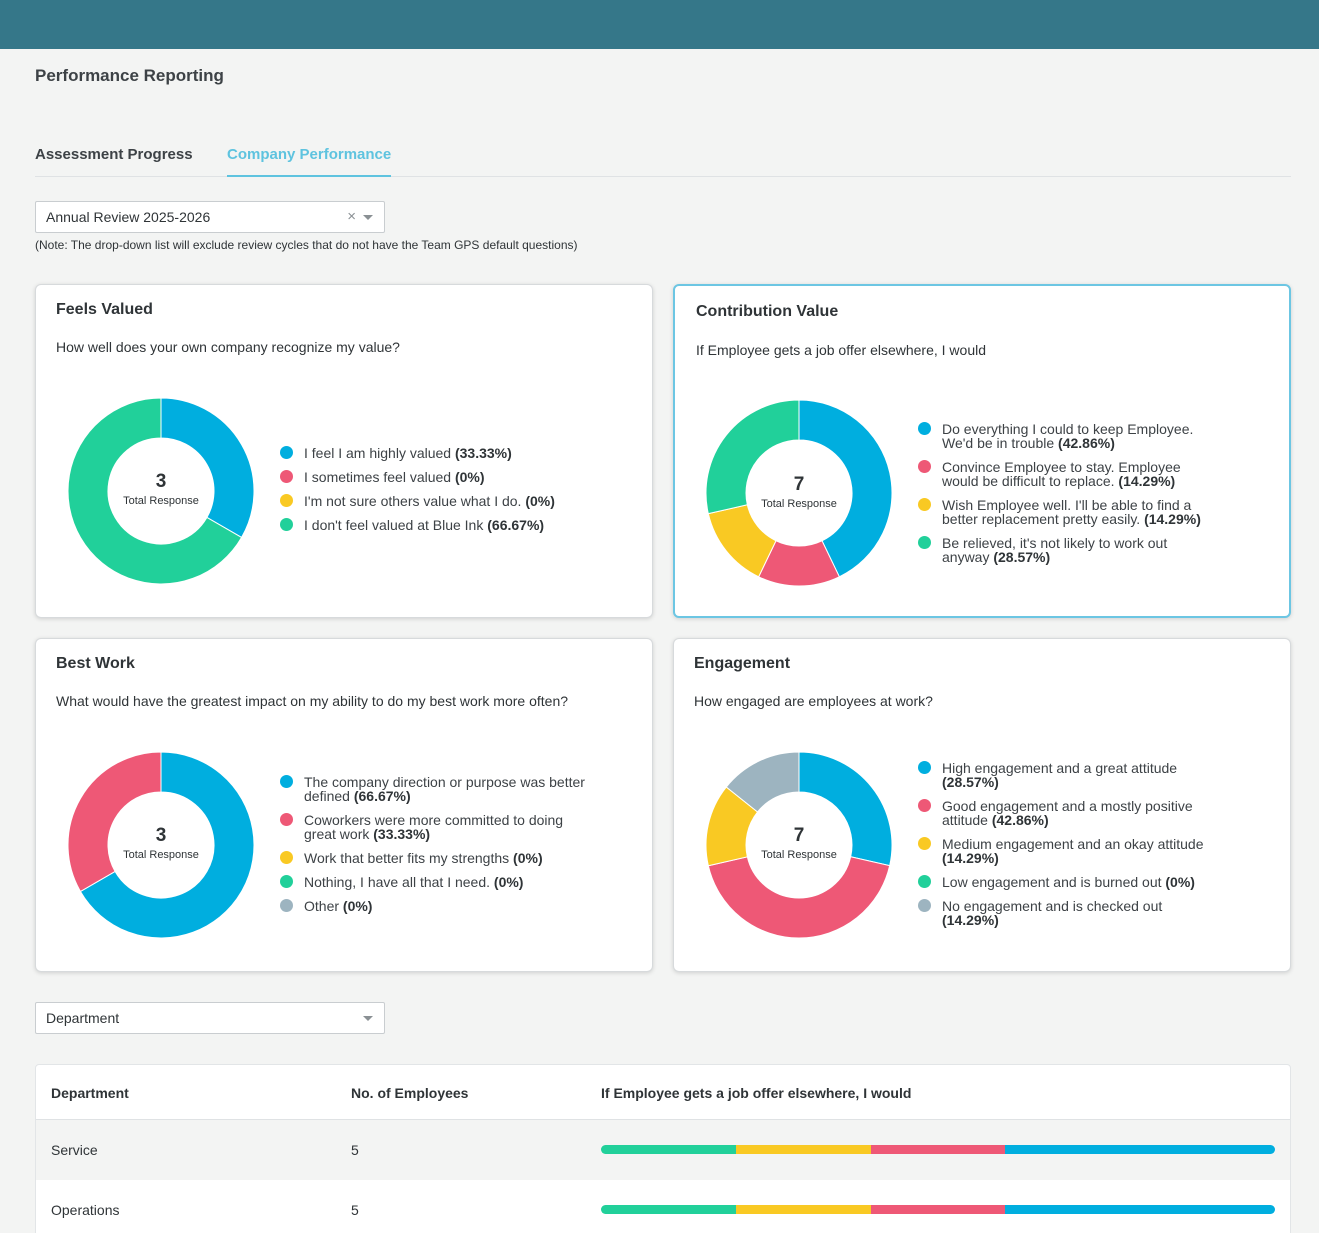 The height and width of the screenshot is (1233, 1319). Describe the element at coordinates (378, 453) in the screenshot. I see `legend-label: I feel I am highly valued` at that location.